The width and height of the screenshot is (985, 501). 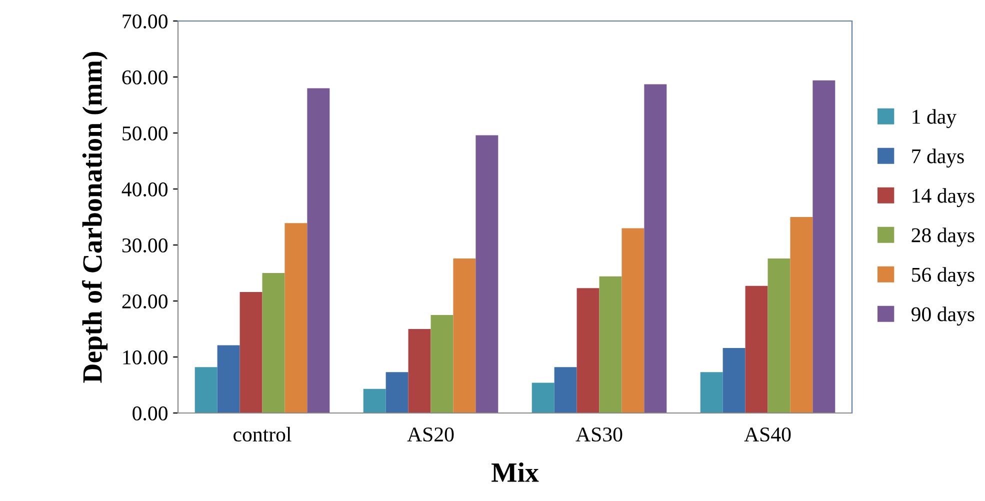 I want to click on x-axis-title: Mix, so click(x=515, y=472).